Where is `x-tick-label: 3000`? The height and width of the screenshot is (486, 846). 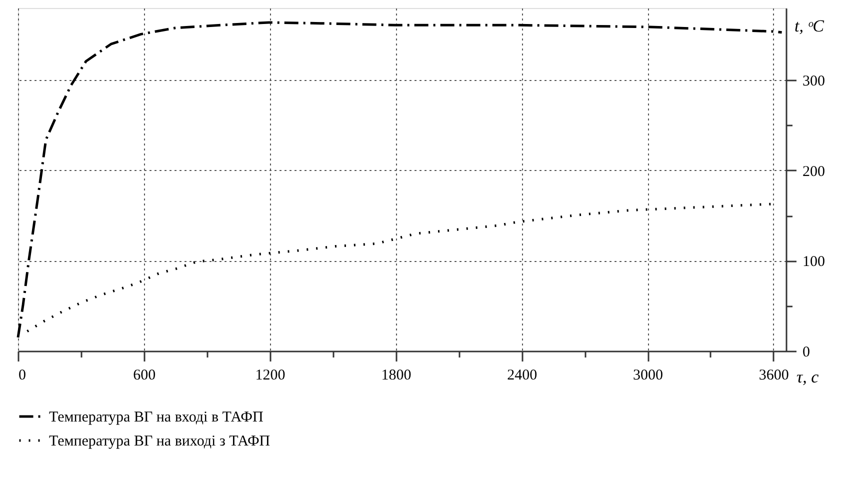 x-tick-label: 3000 is located at coordinates (648, 376).